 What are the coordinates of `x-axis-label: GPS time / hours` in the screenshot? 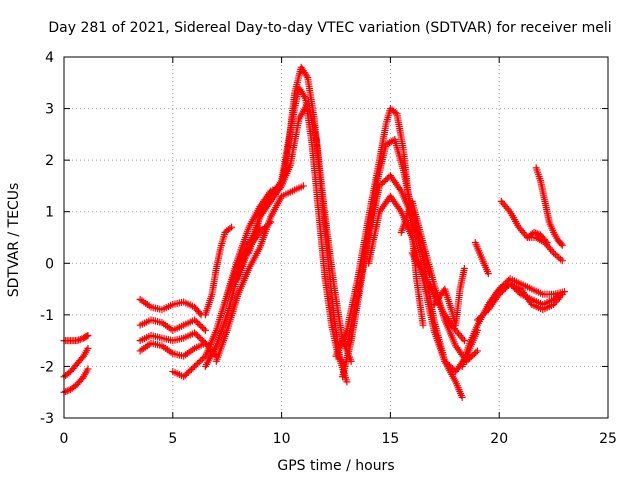 It's located at (335, 466).